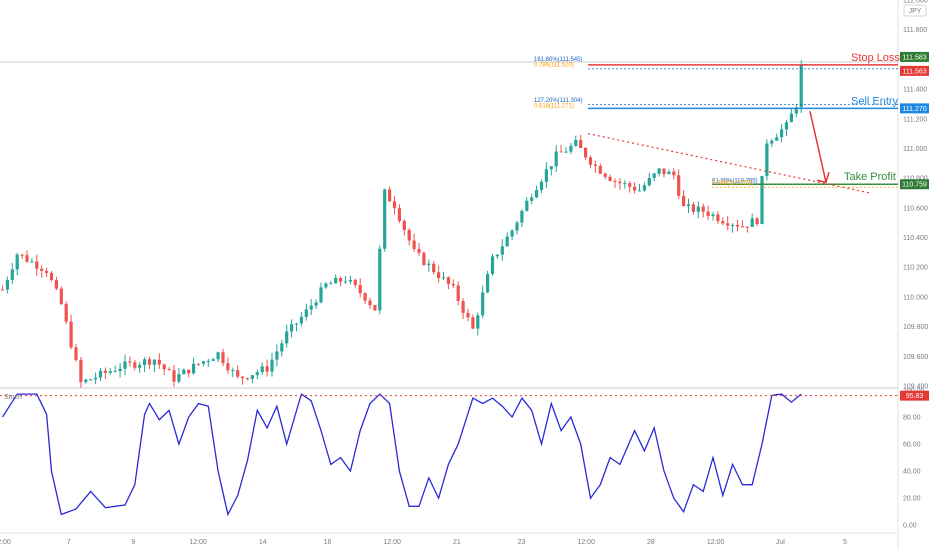  Describe the element at coordinates (732, 183) in the screenshot. I see `fib-label: 0.786(110.752)` at that location.